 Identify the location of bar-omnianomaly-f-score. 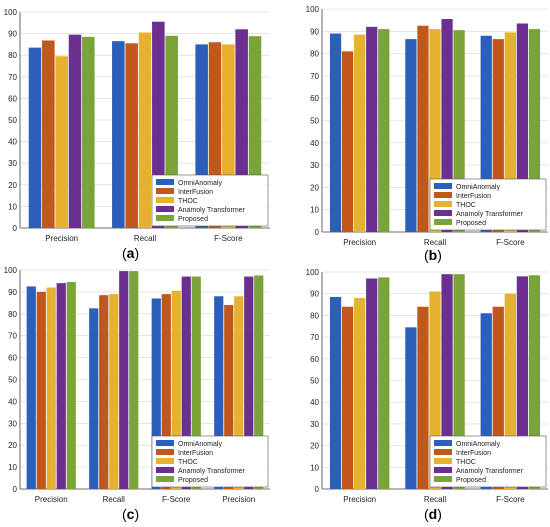
(156, 393).